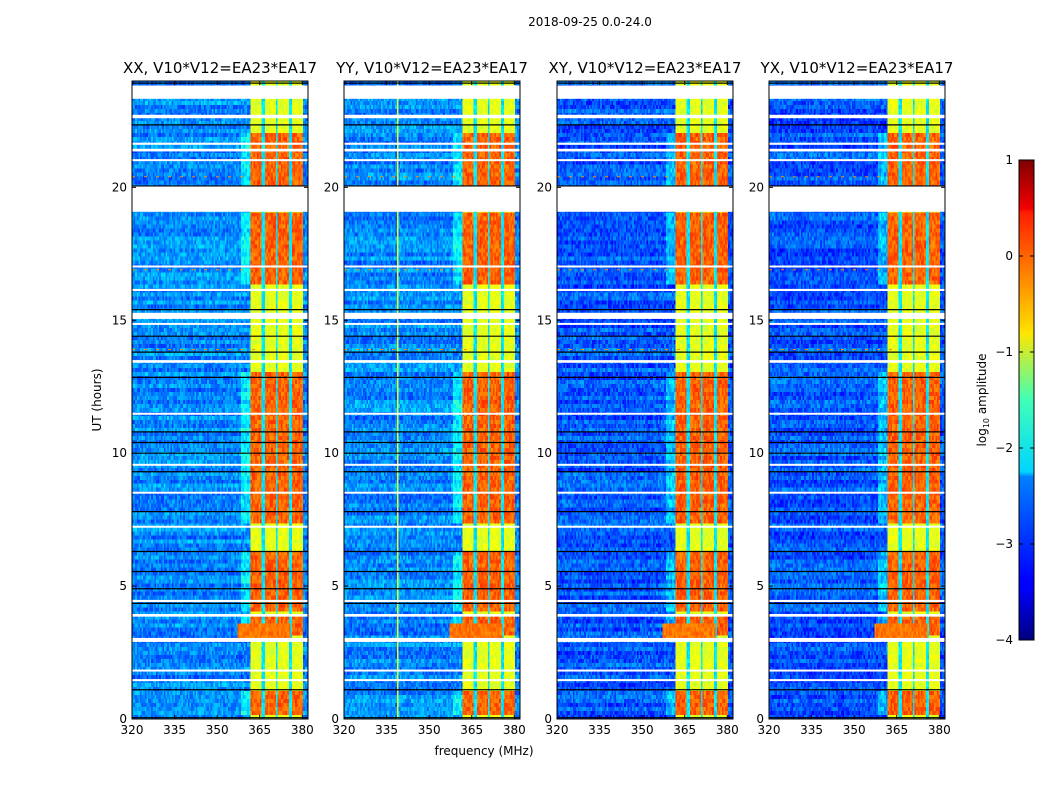 The image size is (1050, 800). I want to click on colorbar-label: log10 amplitude, so click(983, 400).